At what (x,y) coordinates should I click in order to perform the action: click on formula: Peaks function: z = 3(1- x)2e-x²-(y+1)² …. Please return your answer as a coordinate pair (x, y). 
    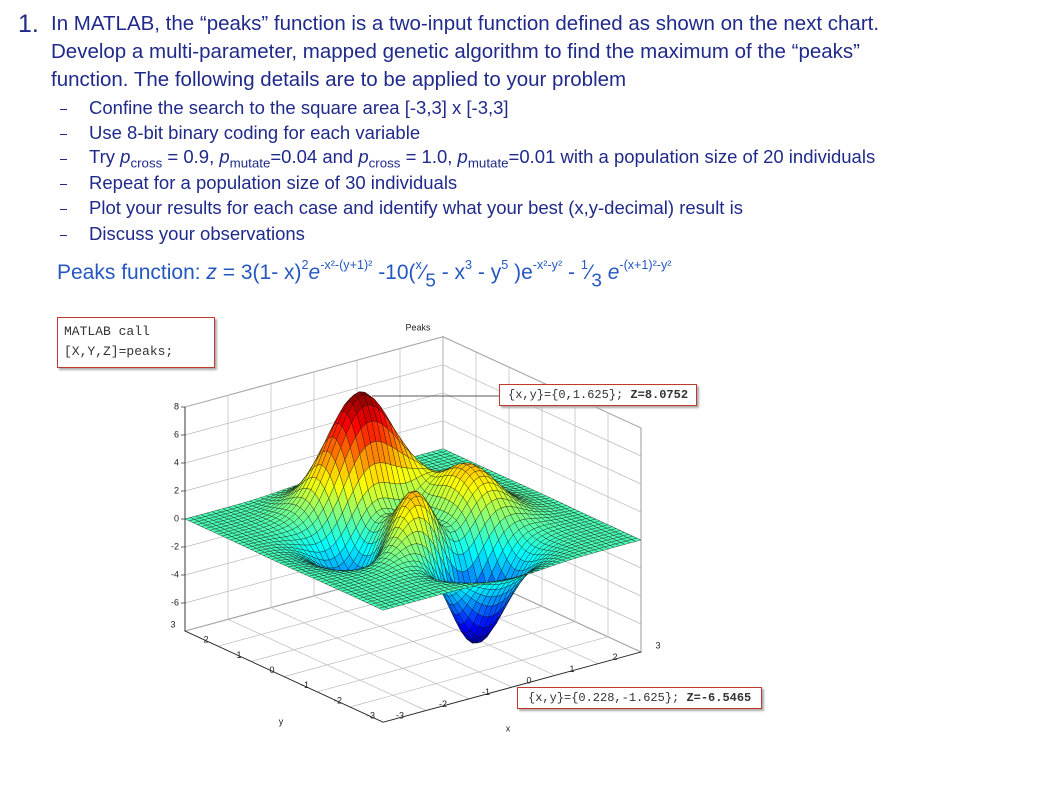
    Looking at the image, I should click on (364, 275).